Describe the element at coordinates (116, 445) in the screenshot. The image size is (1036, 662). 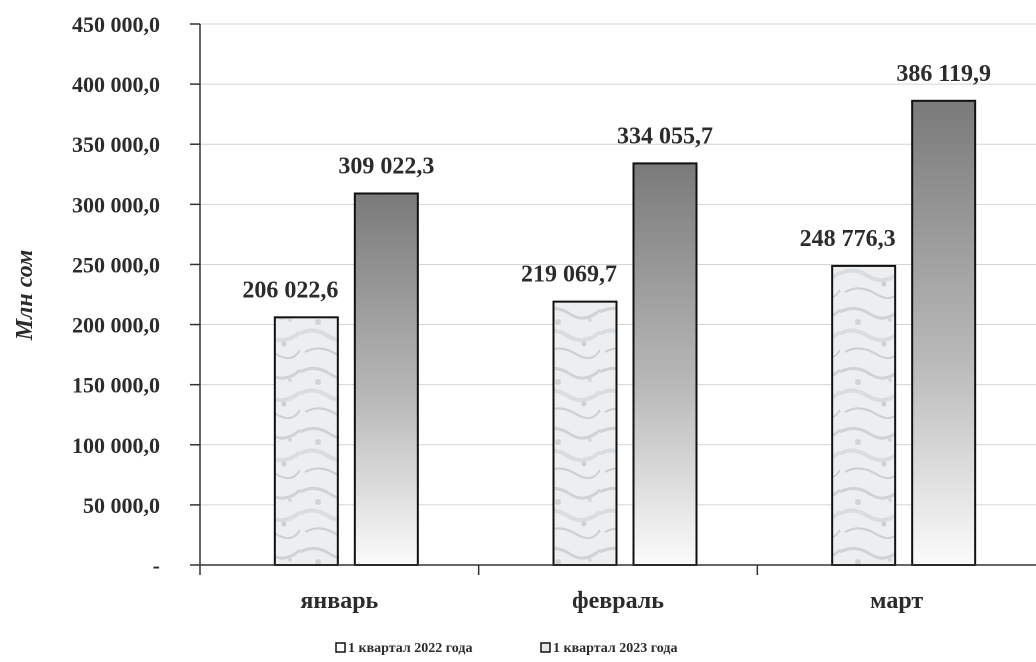
I see `y-tick-label: 100 000,0` at that location.